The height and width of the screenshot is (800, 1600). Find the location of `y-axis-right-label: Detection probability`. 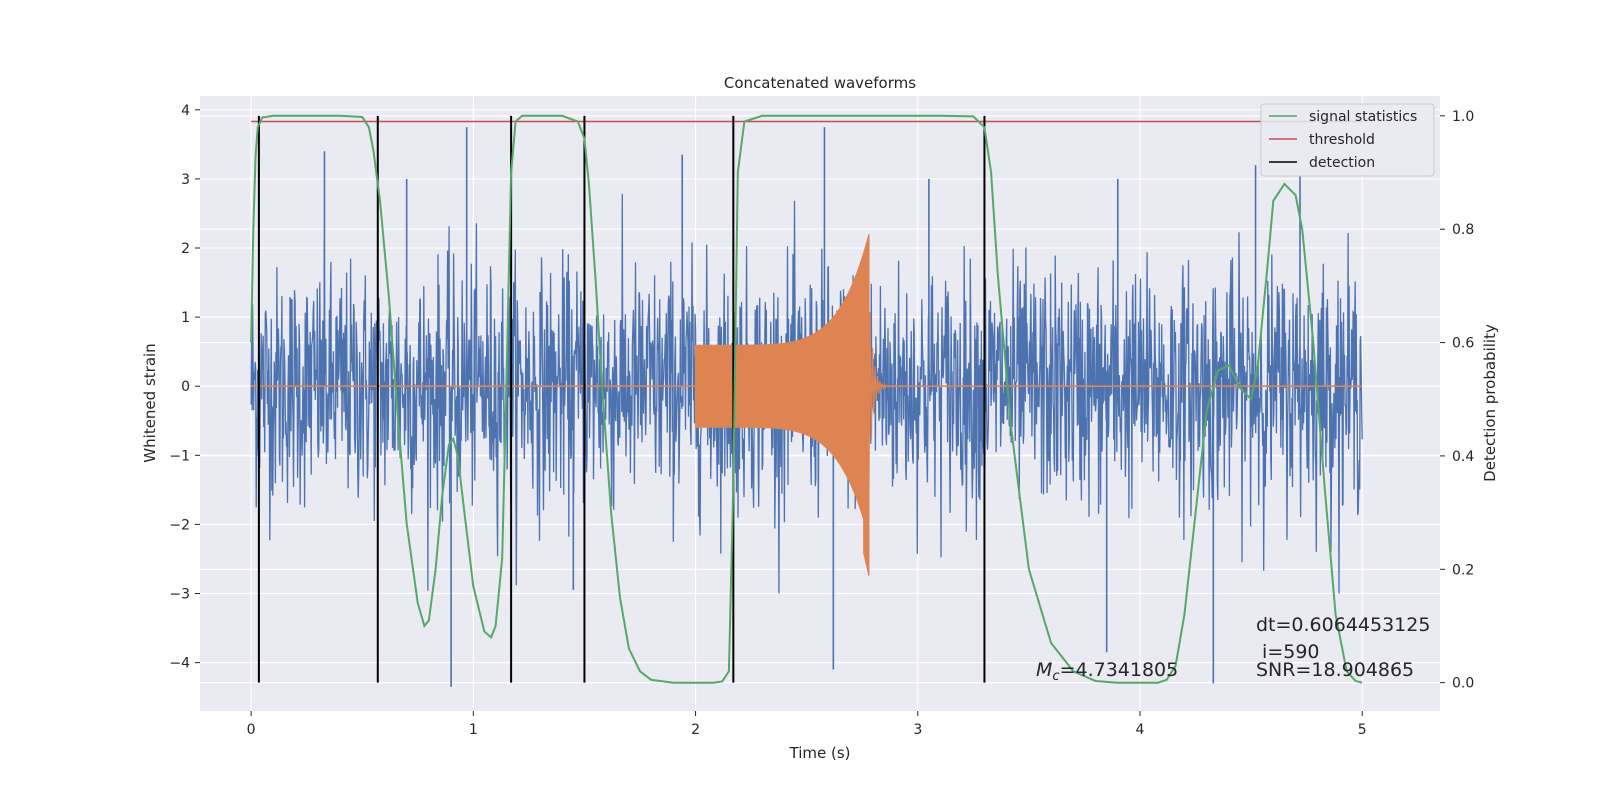

y-axis-right-label: Detection probability is located at coordinates (1490, 403).